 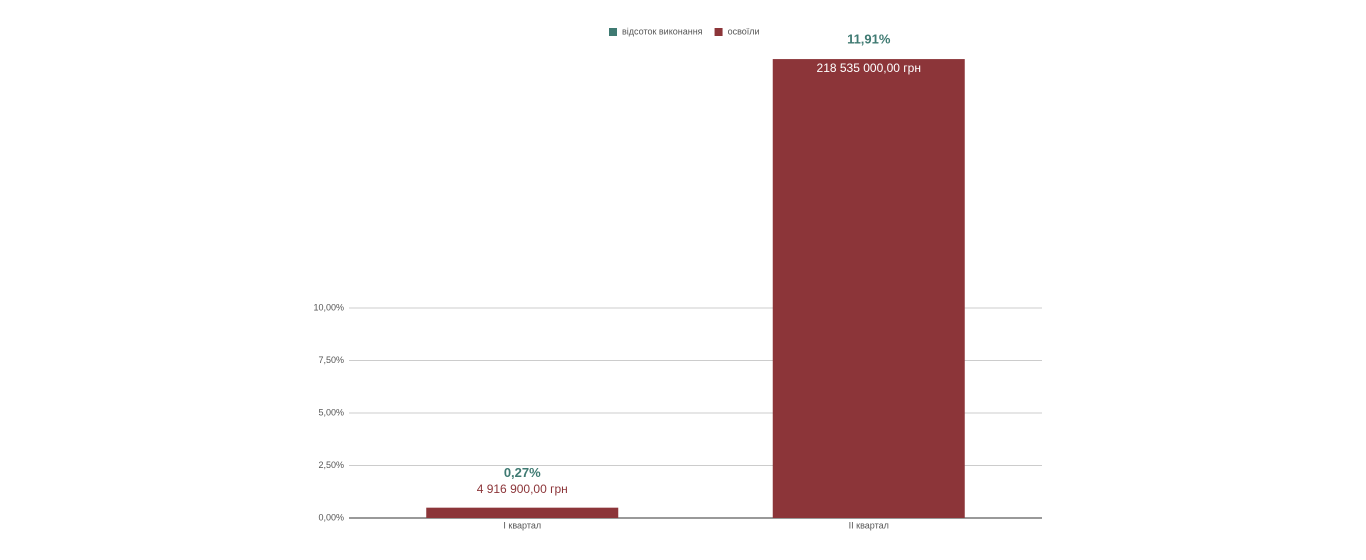 I want to click on x-tick-label: I квартал, so click(x=522, y=525).